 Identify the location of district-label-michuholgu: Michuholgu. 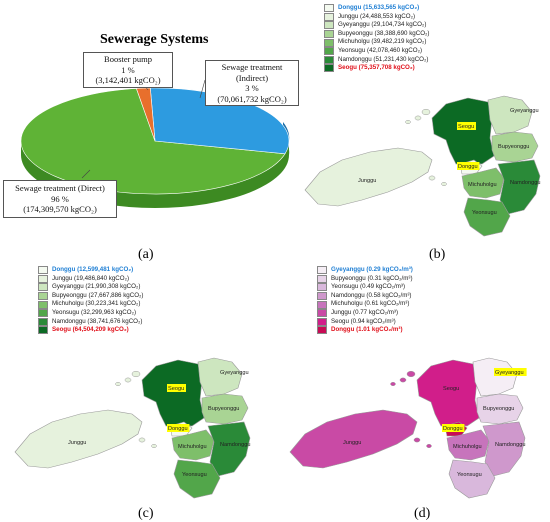
(482, 185).